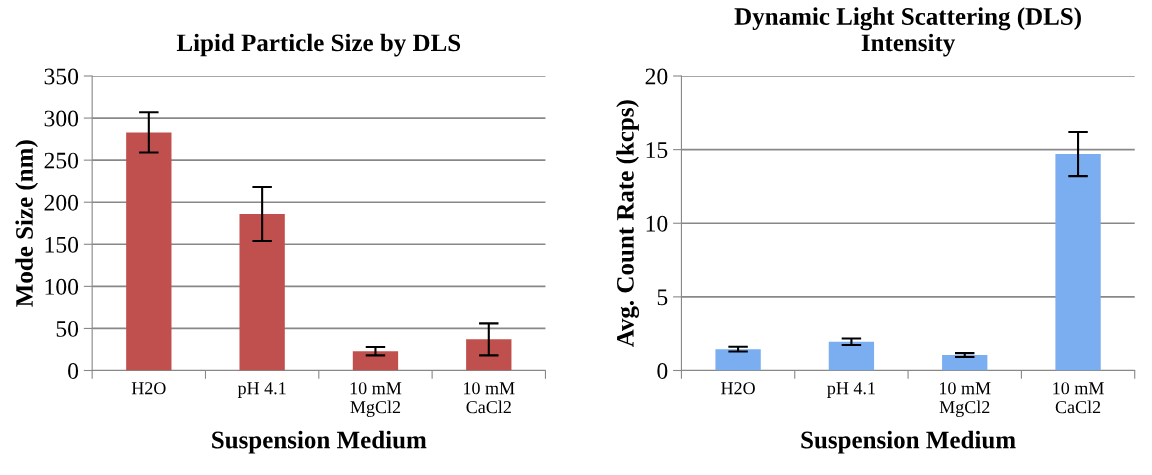 This screenshot has width=1152, height=475. I want to click on y-axis-title: Mode Size (nm), so click(26, 223).